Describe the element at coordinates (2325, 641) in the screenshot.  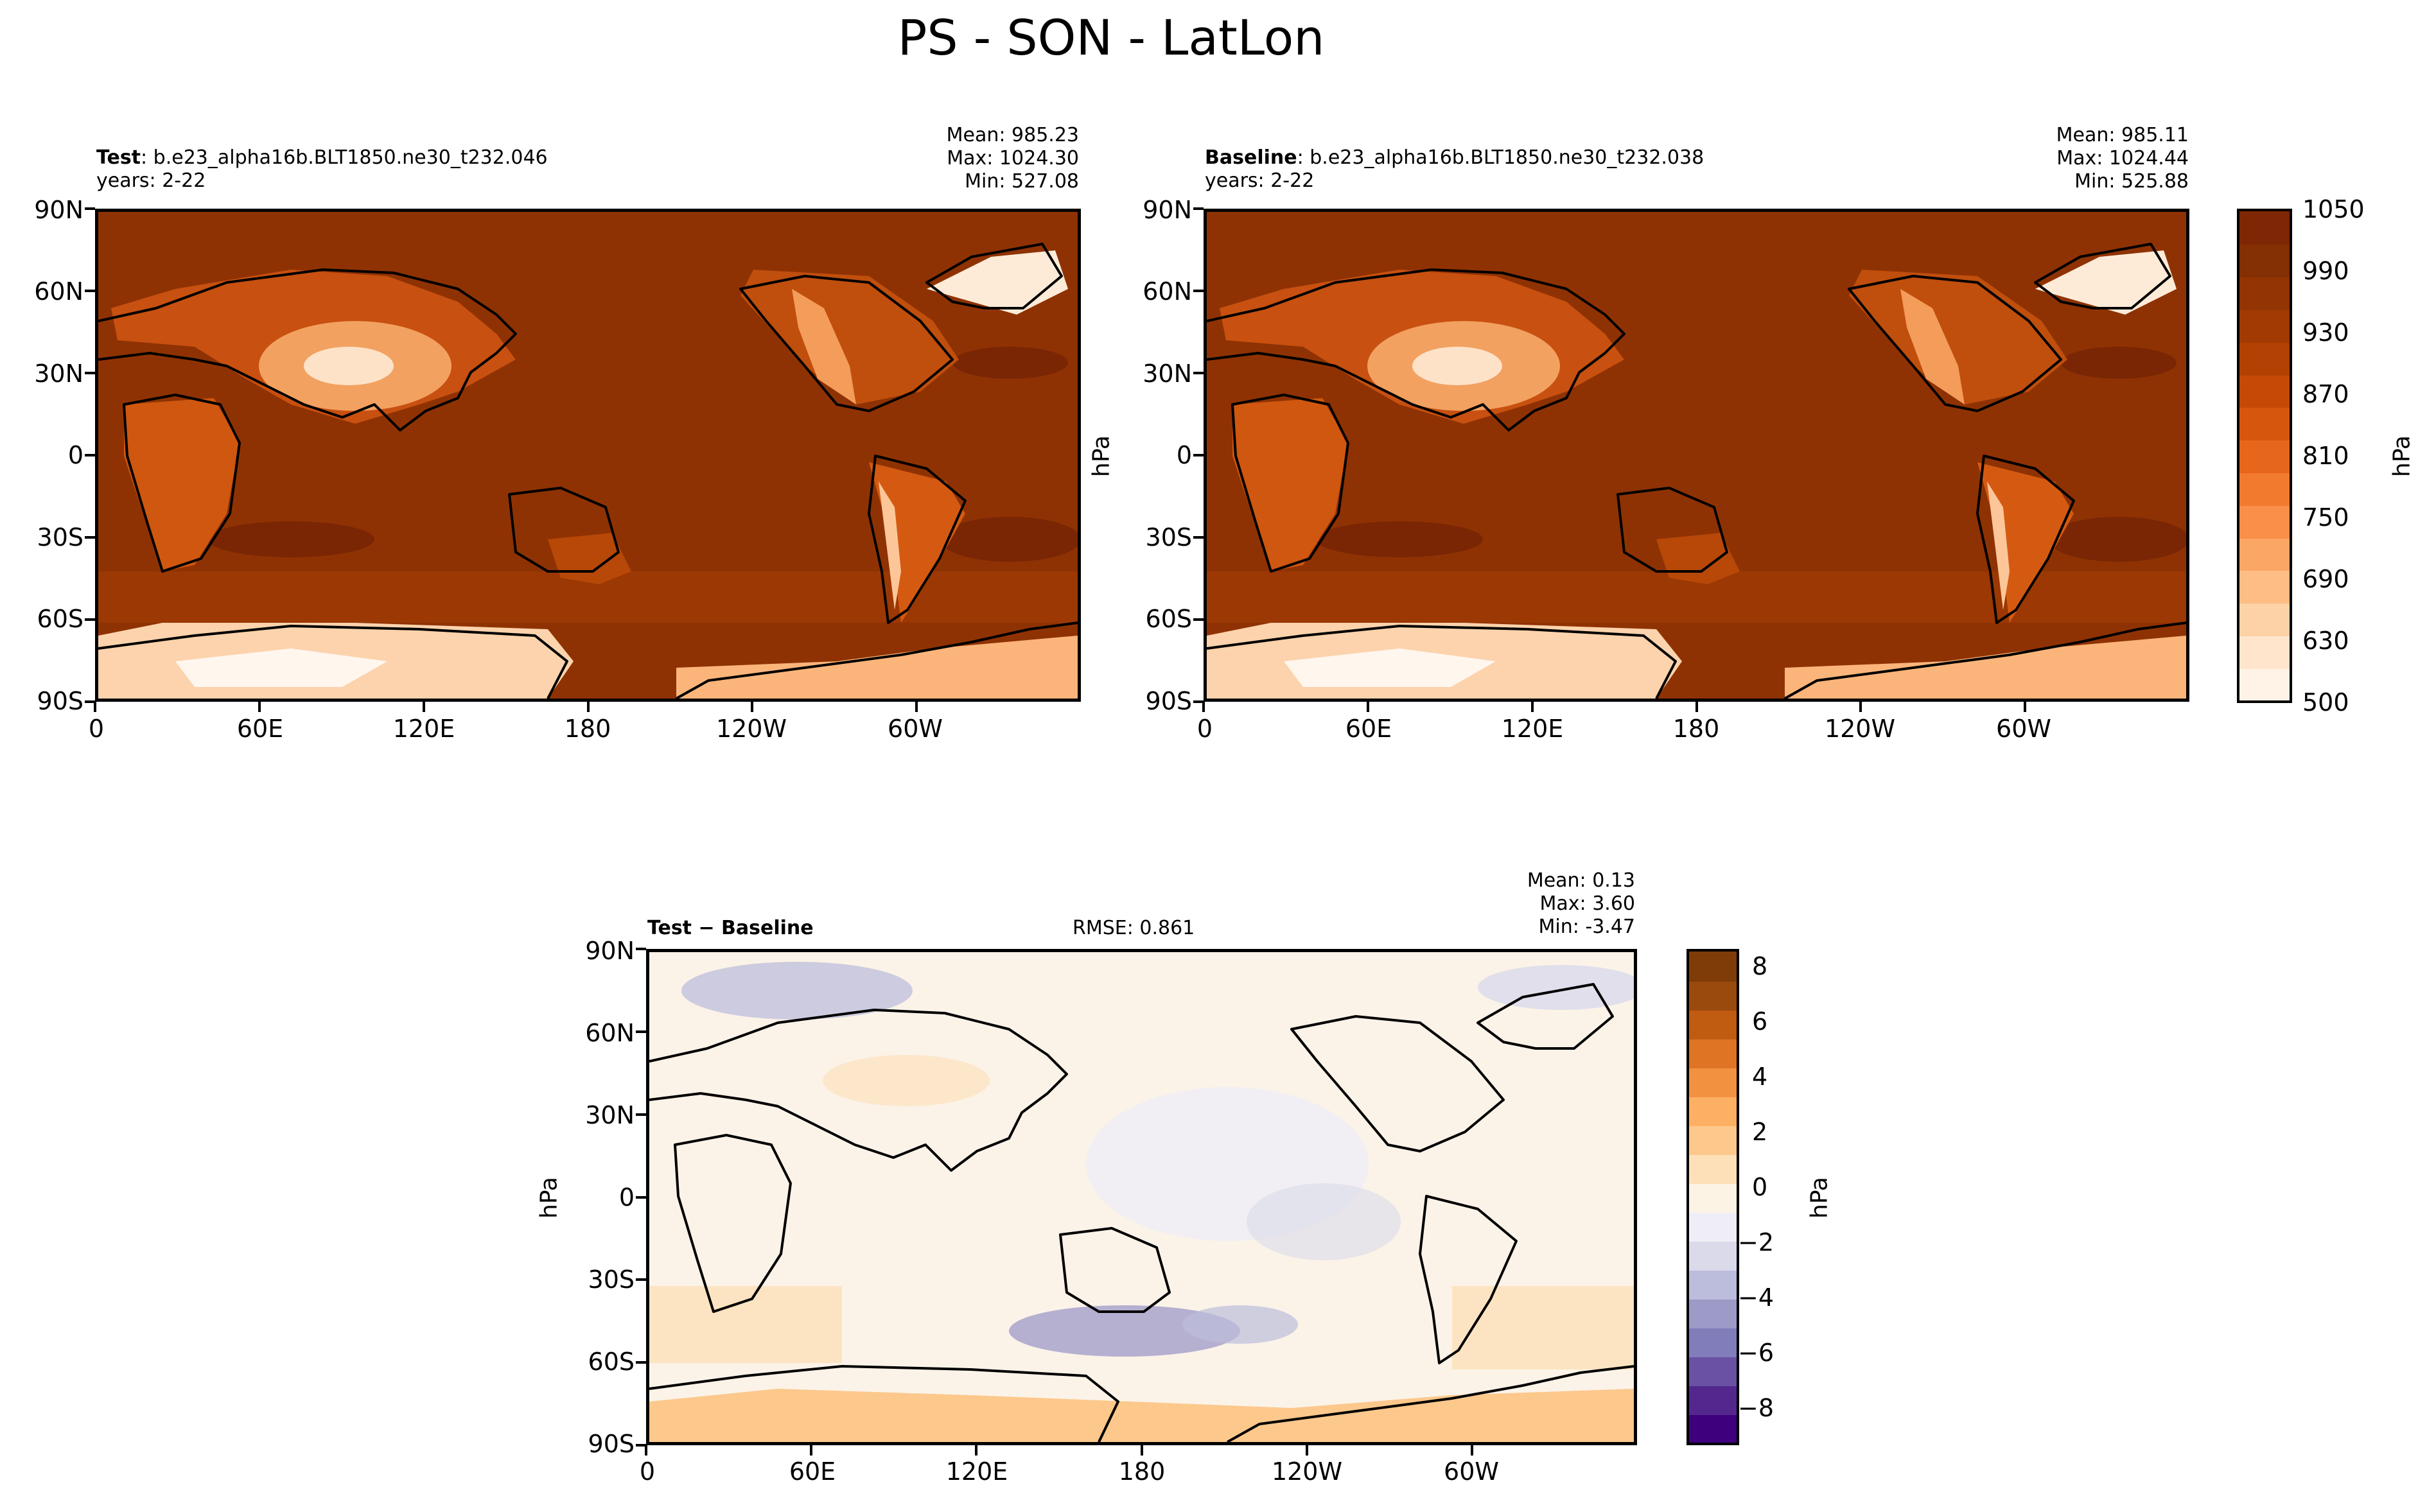
I see `ps-colorbar-tick: 630` at that location.